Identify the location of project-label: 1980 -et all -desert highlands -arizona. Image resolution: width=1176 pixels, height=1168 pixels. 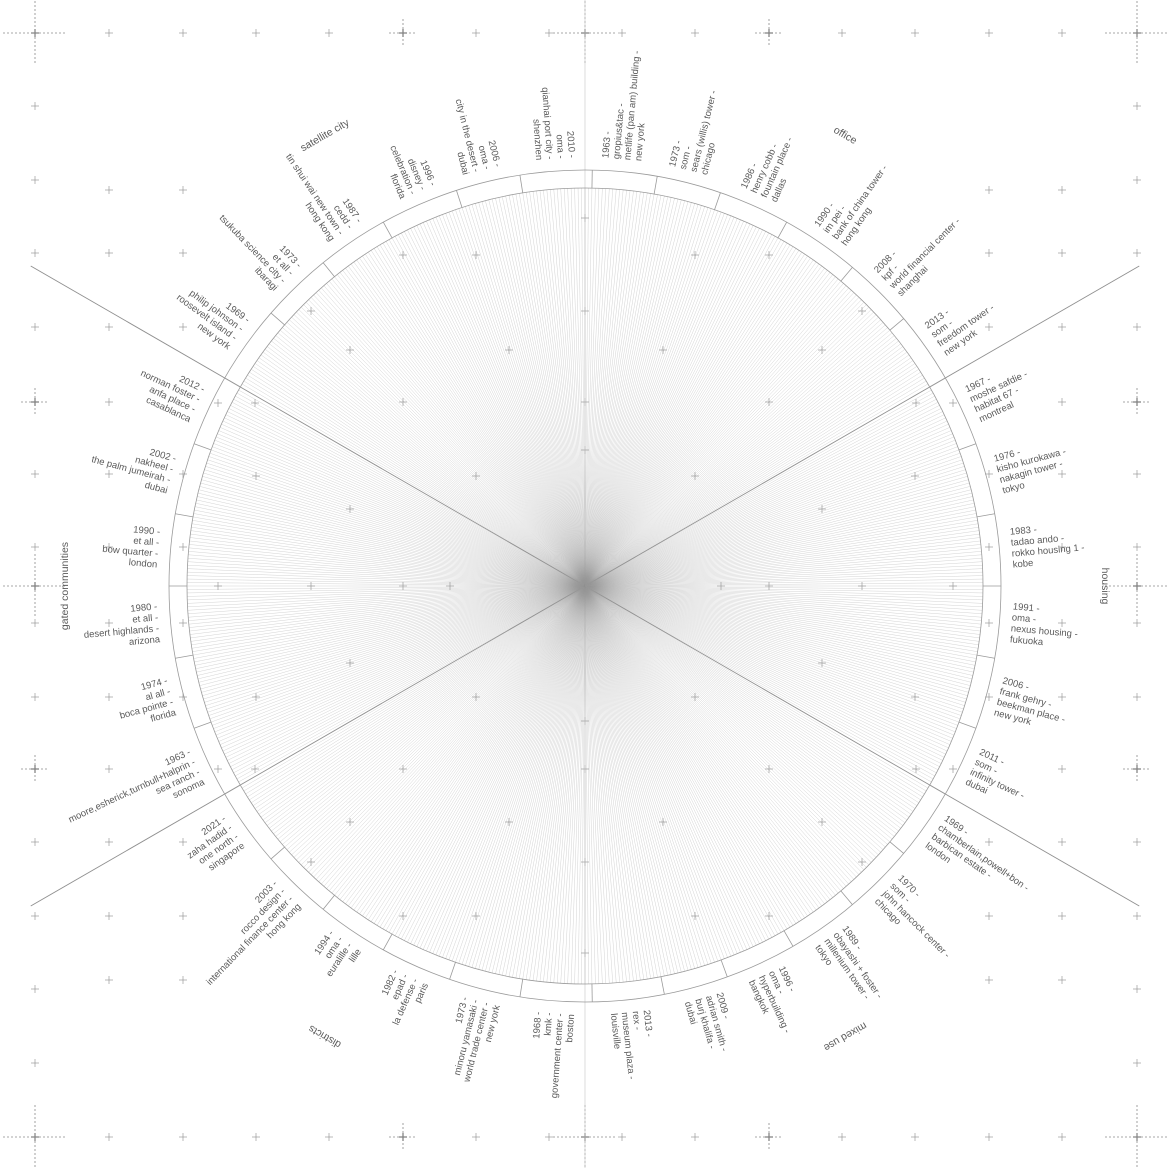
(121, 626).